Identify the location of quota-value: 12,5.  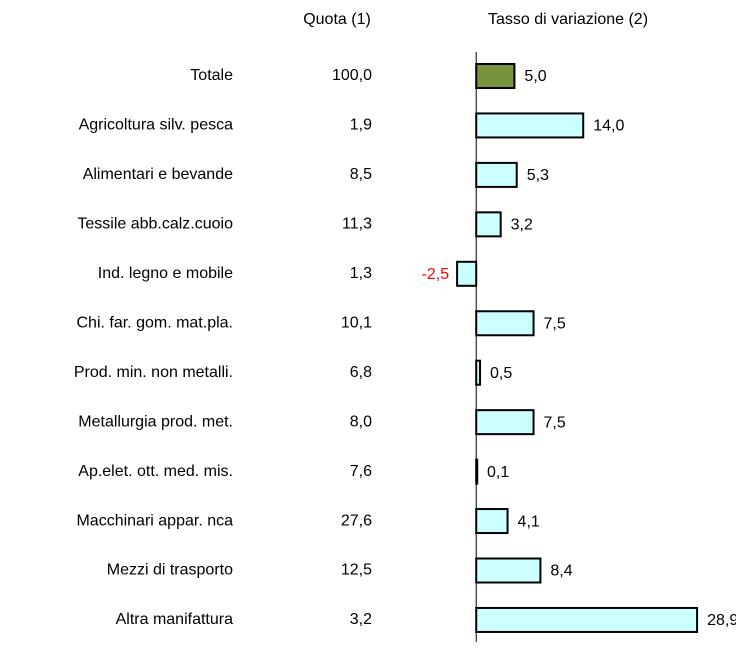
(356, 570).